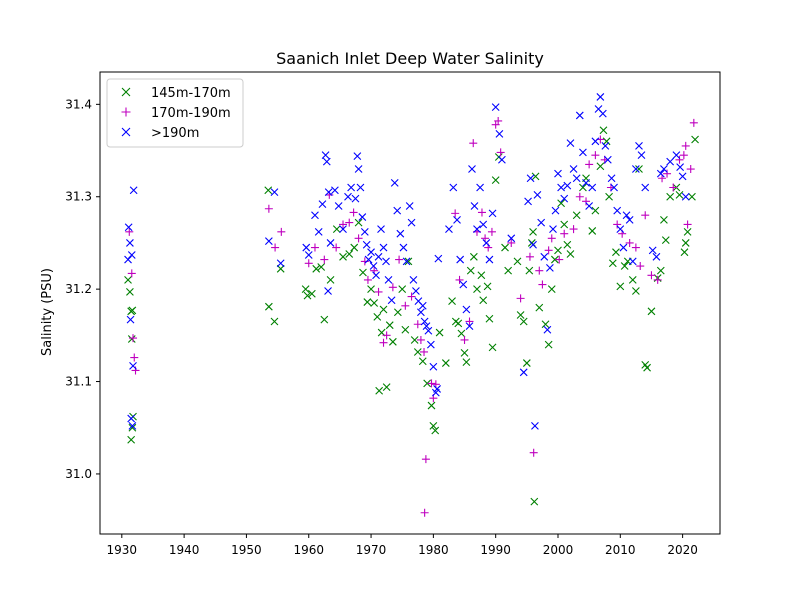  I want to click on y-tick-label: 31.0, so click(78, 474).